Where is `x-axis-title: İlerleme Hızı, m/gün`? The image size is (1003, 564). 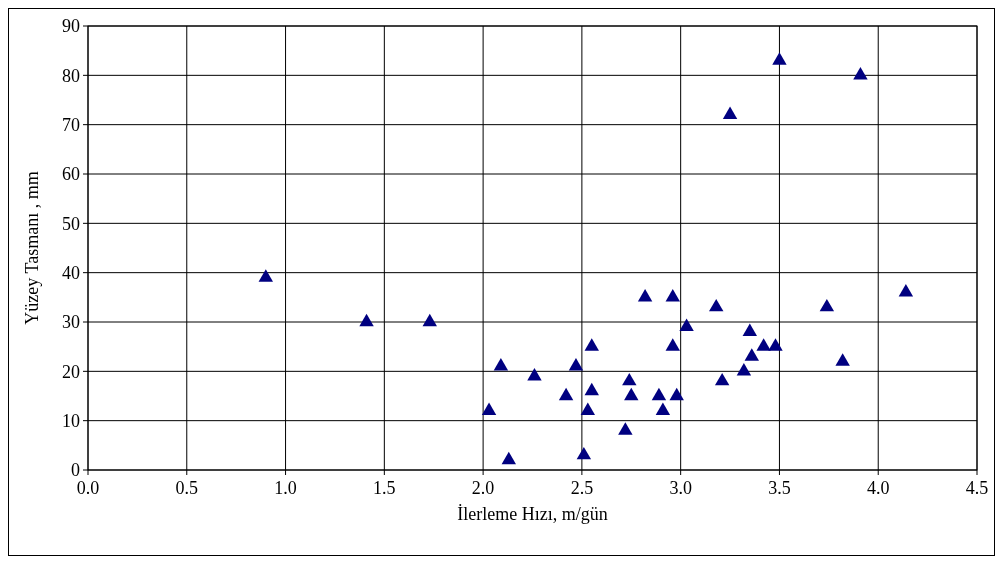 x-axis-title: İlerleme Hızı, m/gün is located at coordinates (532, 514).